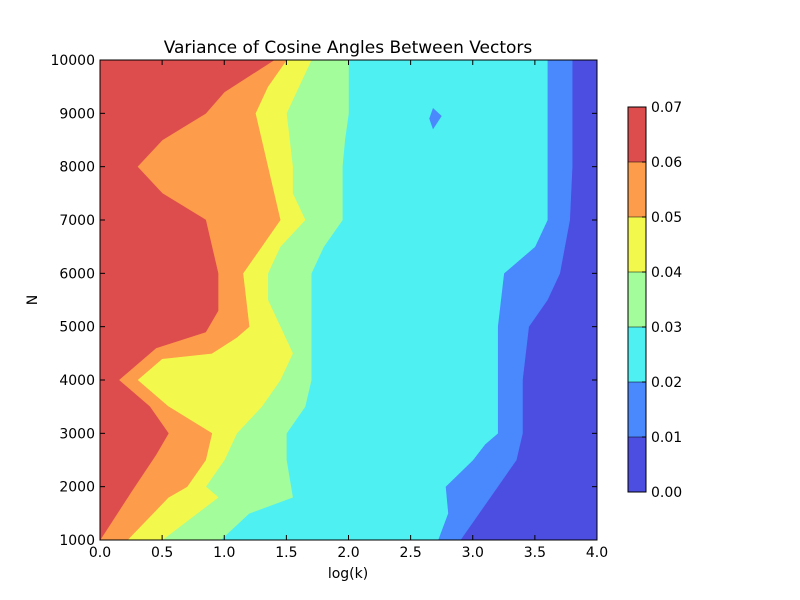 The height and width of the screenshot is (600, 800). I want to click on colorbar-tick-label: 0.05, so click(666, 218).